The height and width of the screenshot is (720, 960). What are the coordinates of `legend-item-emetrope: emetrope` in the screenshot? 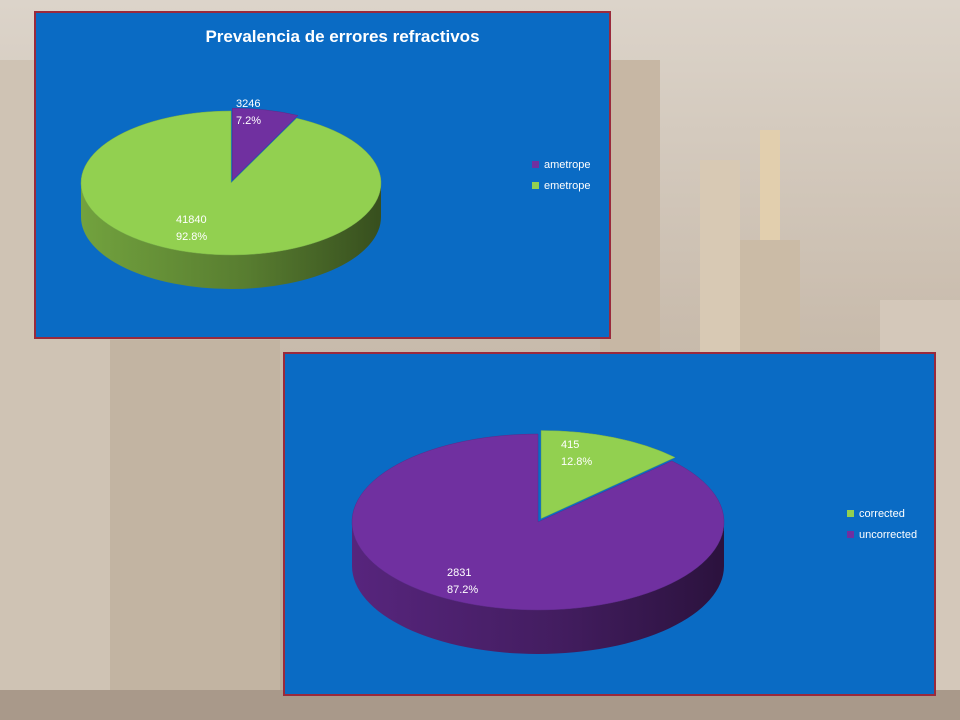 It's located at (561, 185).